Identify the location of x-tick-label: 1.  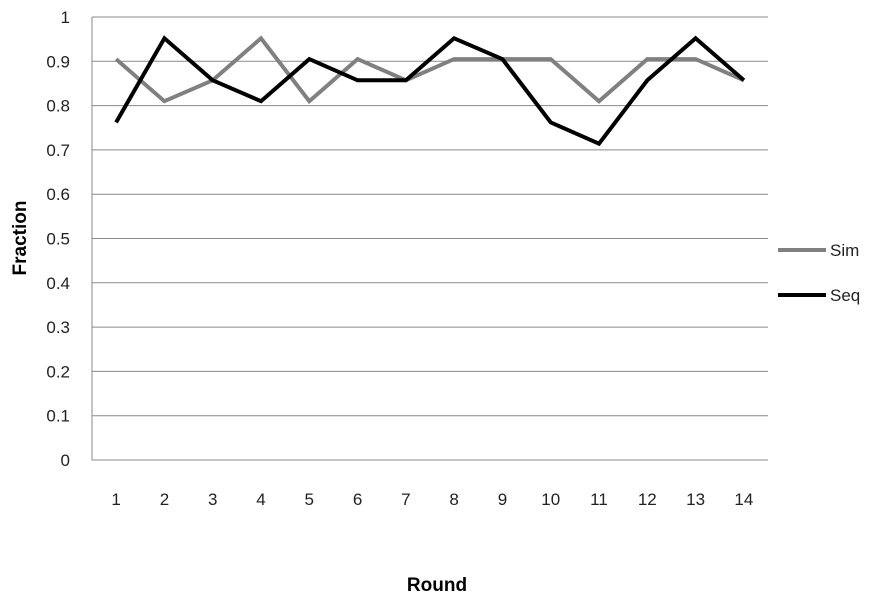
(115, 499).